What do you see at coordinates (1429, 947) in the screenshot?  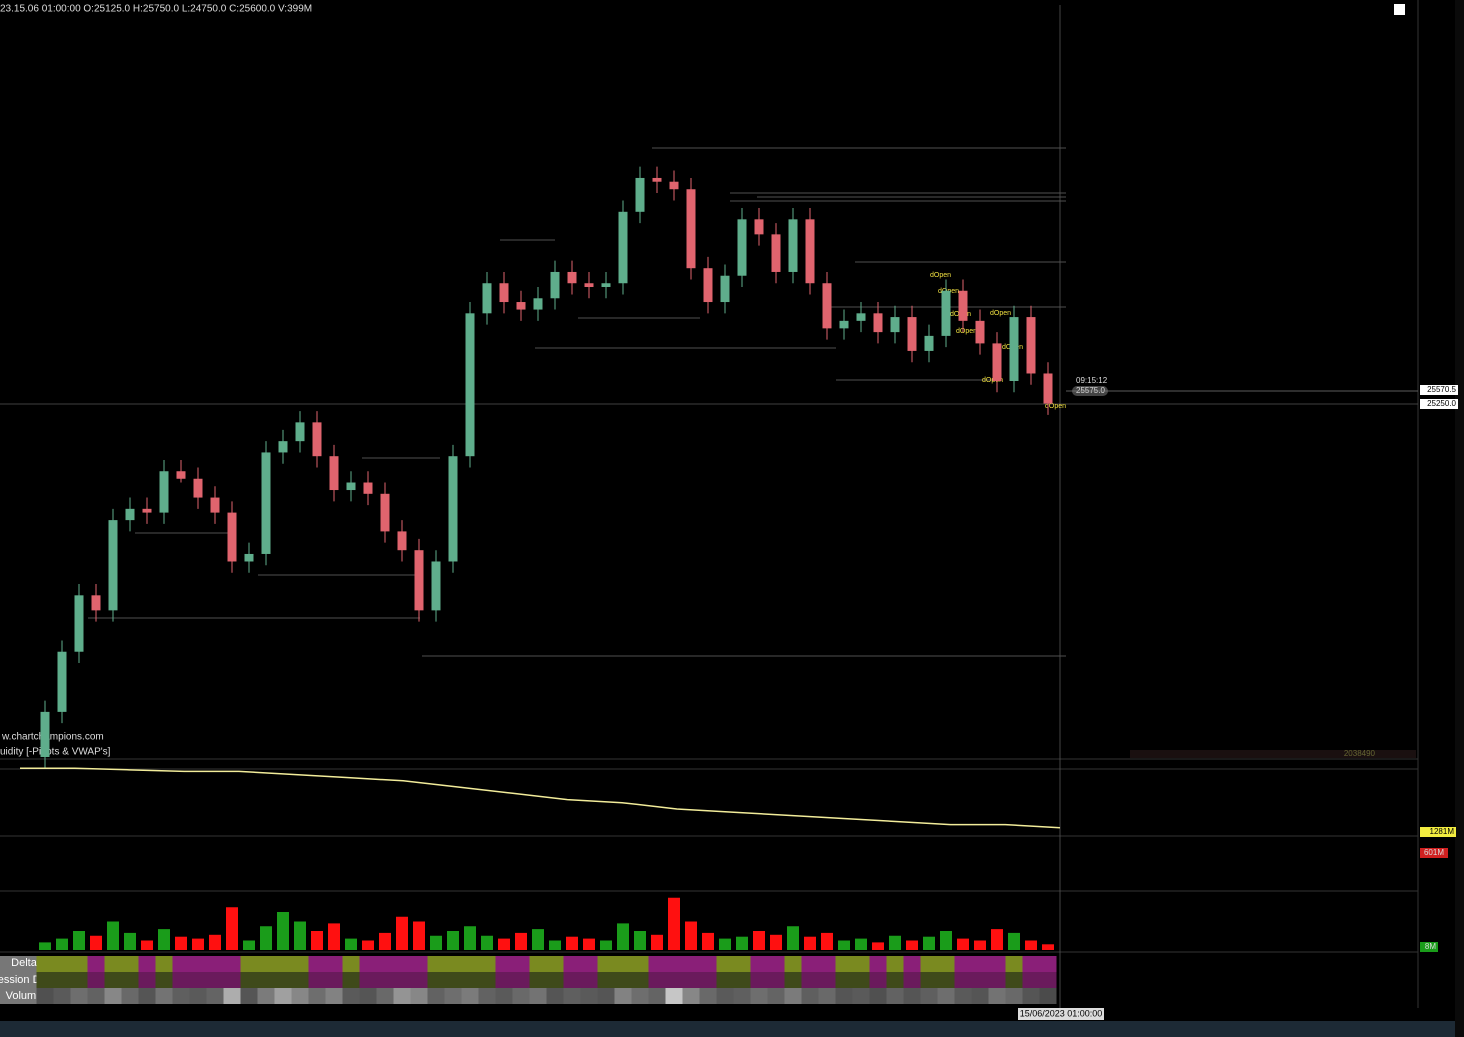 I see `volume-marker` at bounding box center [1429, 947].